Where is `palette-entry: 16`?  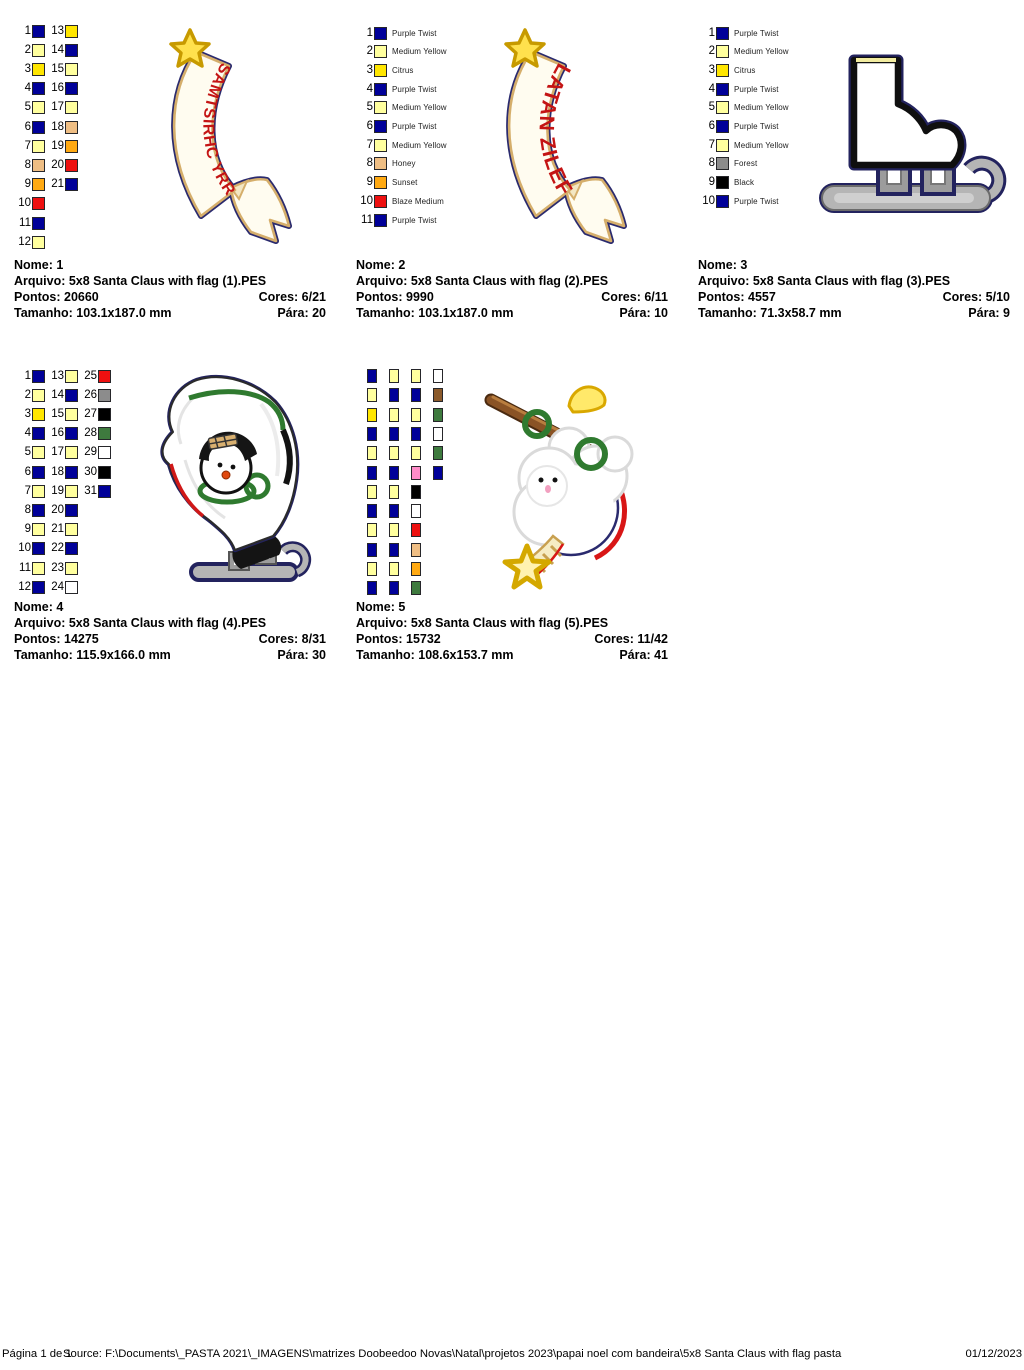 palette-entry: 16 is located at coordinates (62, 89).